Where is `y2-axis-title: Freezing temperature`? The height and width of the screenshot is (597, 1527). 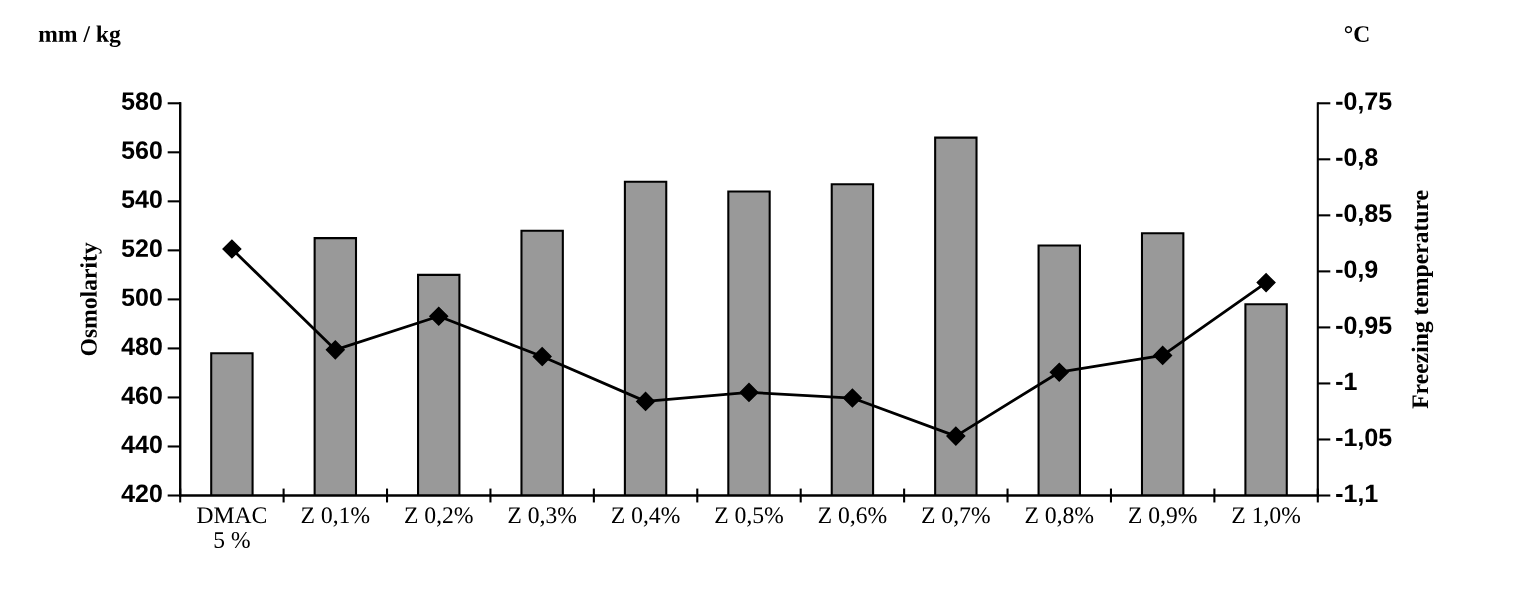
y2-axis-title: Freezing temperature is located at coordinates (1422, 299).